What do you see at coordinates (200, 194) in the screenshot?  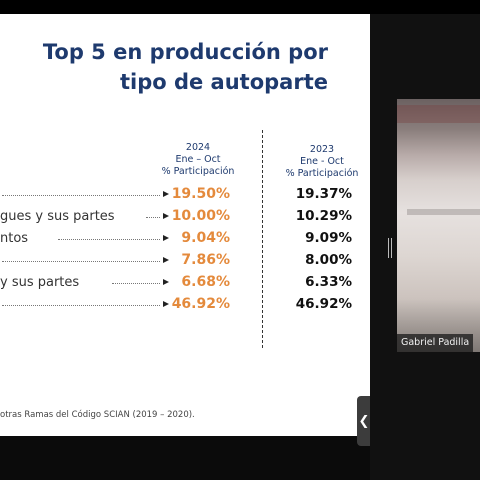 I see `value-2024: 19.50%` at bounding box center [200, 194].